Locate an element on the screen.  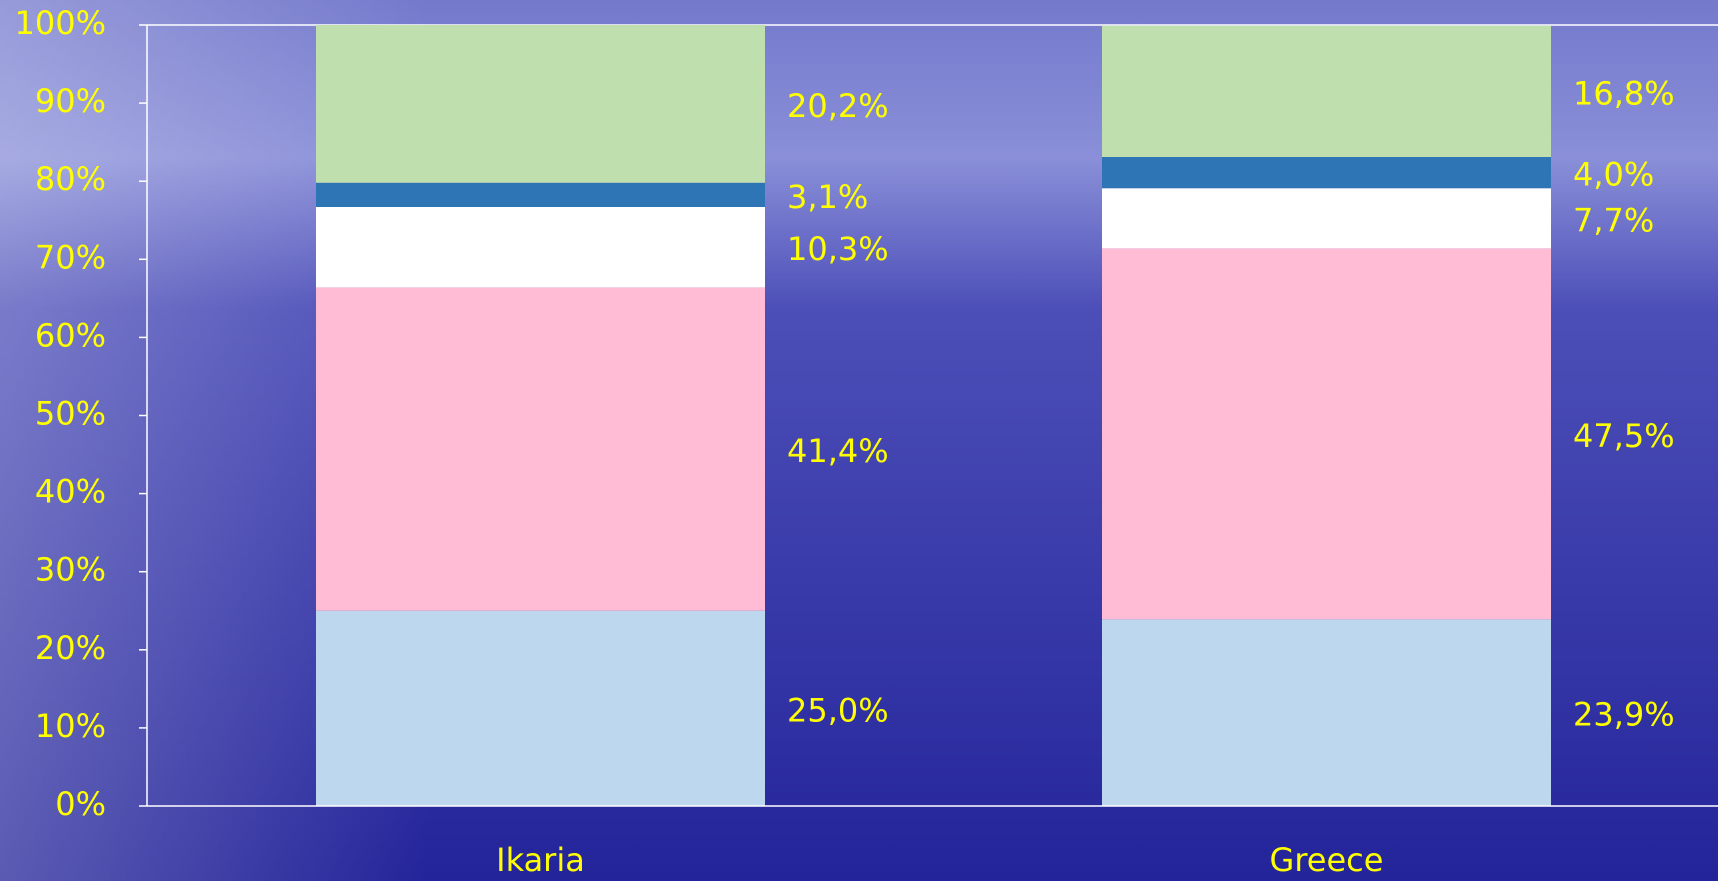
data-label: 23,9% is located at coordinates (1624, 715).